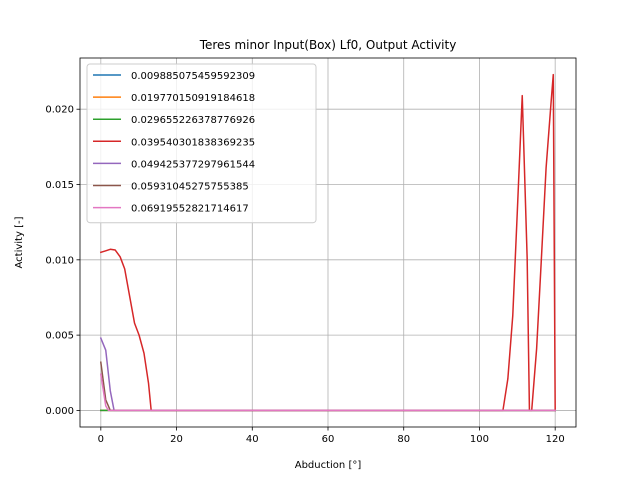 This screenshot has width=640, height=480. What do you see at coordinates (59, 411) in the screenshot?
I see `y-tick-label: 0.000` at bounding box center [59, 411].